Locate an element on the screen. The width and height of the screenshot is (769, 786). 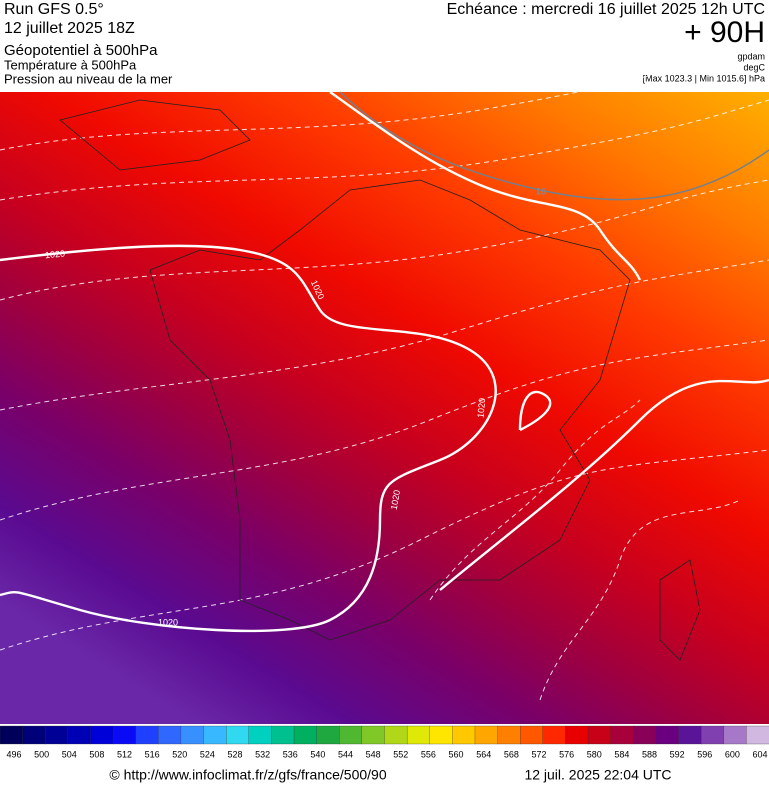
lead-time: + 90H is located at coordinates (724, 32).